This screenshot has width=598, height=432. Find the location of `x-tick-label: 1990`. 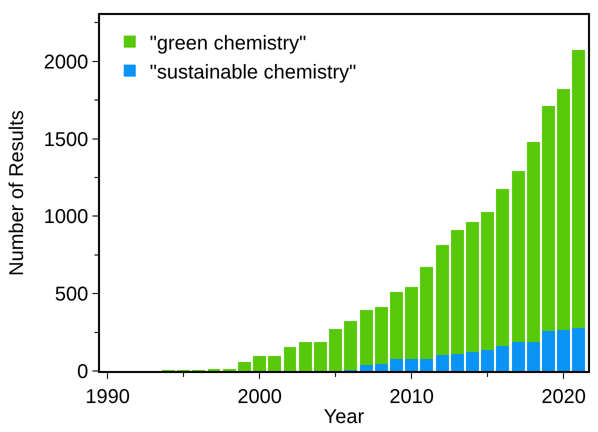

x-tick-label: 1990 is located at coordinates (107, 397).